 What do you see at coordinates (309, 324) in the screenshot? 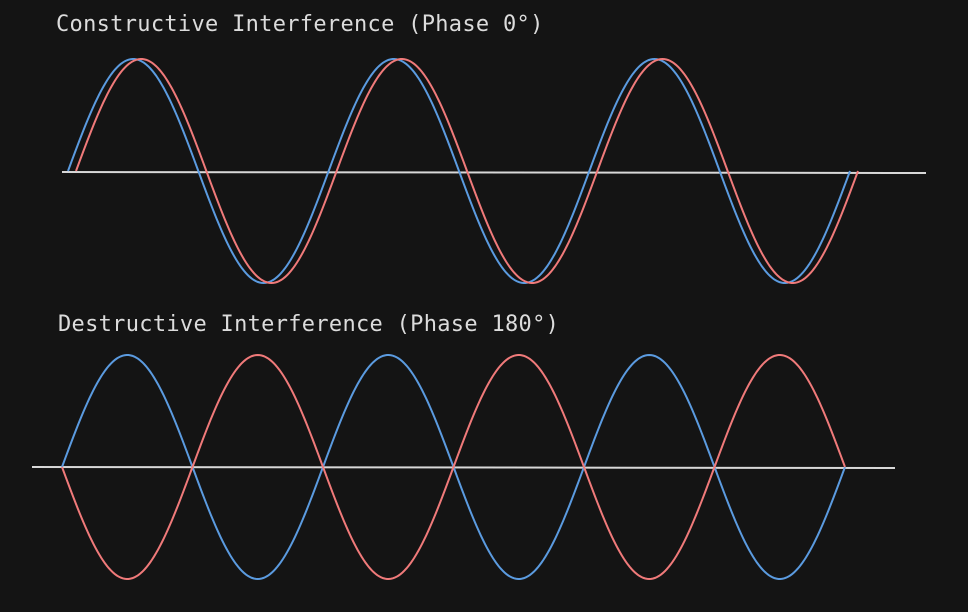
I see `destructive-title: Destructive Interference (Phase 180°)` at bounding box center [309, 324].